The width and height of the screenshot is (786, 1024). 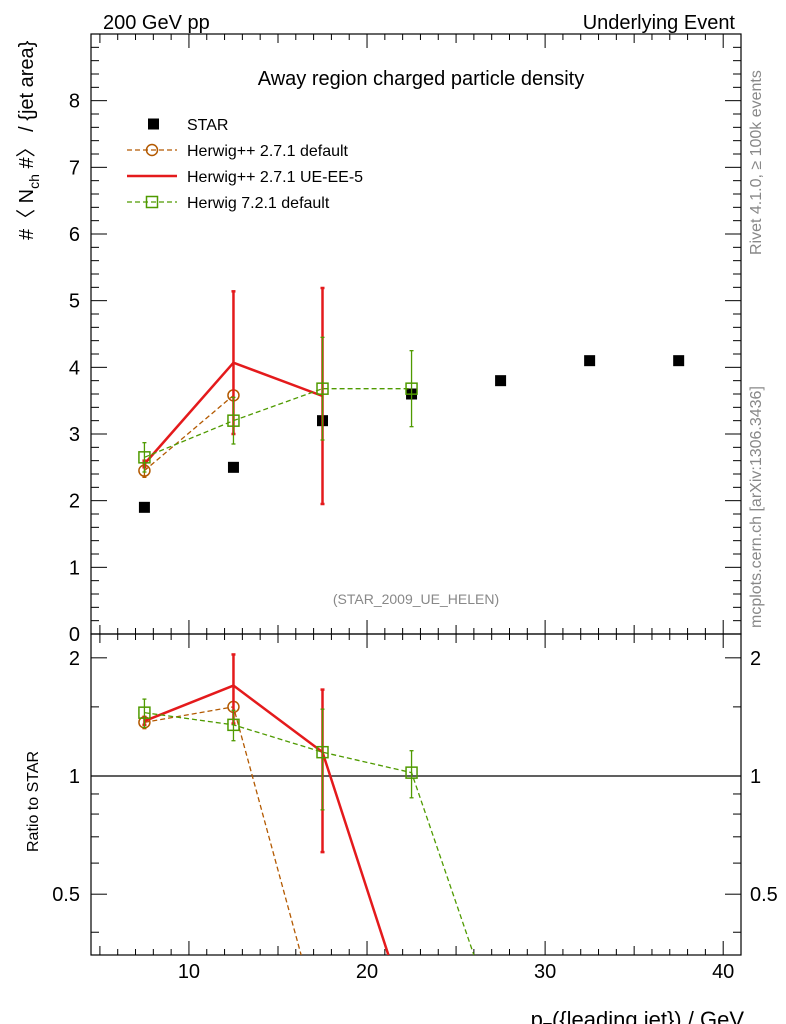 I want to click on ratio-y-tick-label: 1, so click(x=74, y=777).